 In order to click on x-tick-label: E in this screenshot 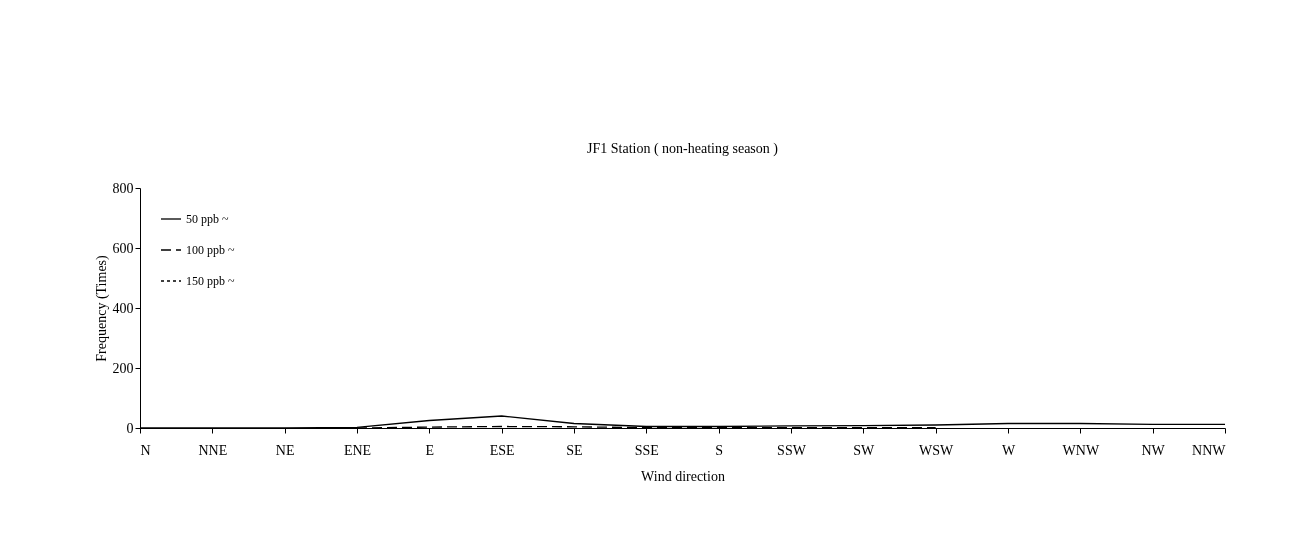, I will do `click(430, 450)`.